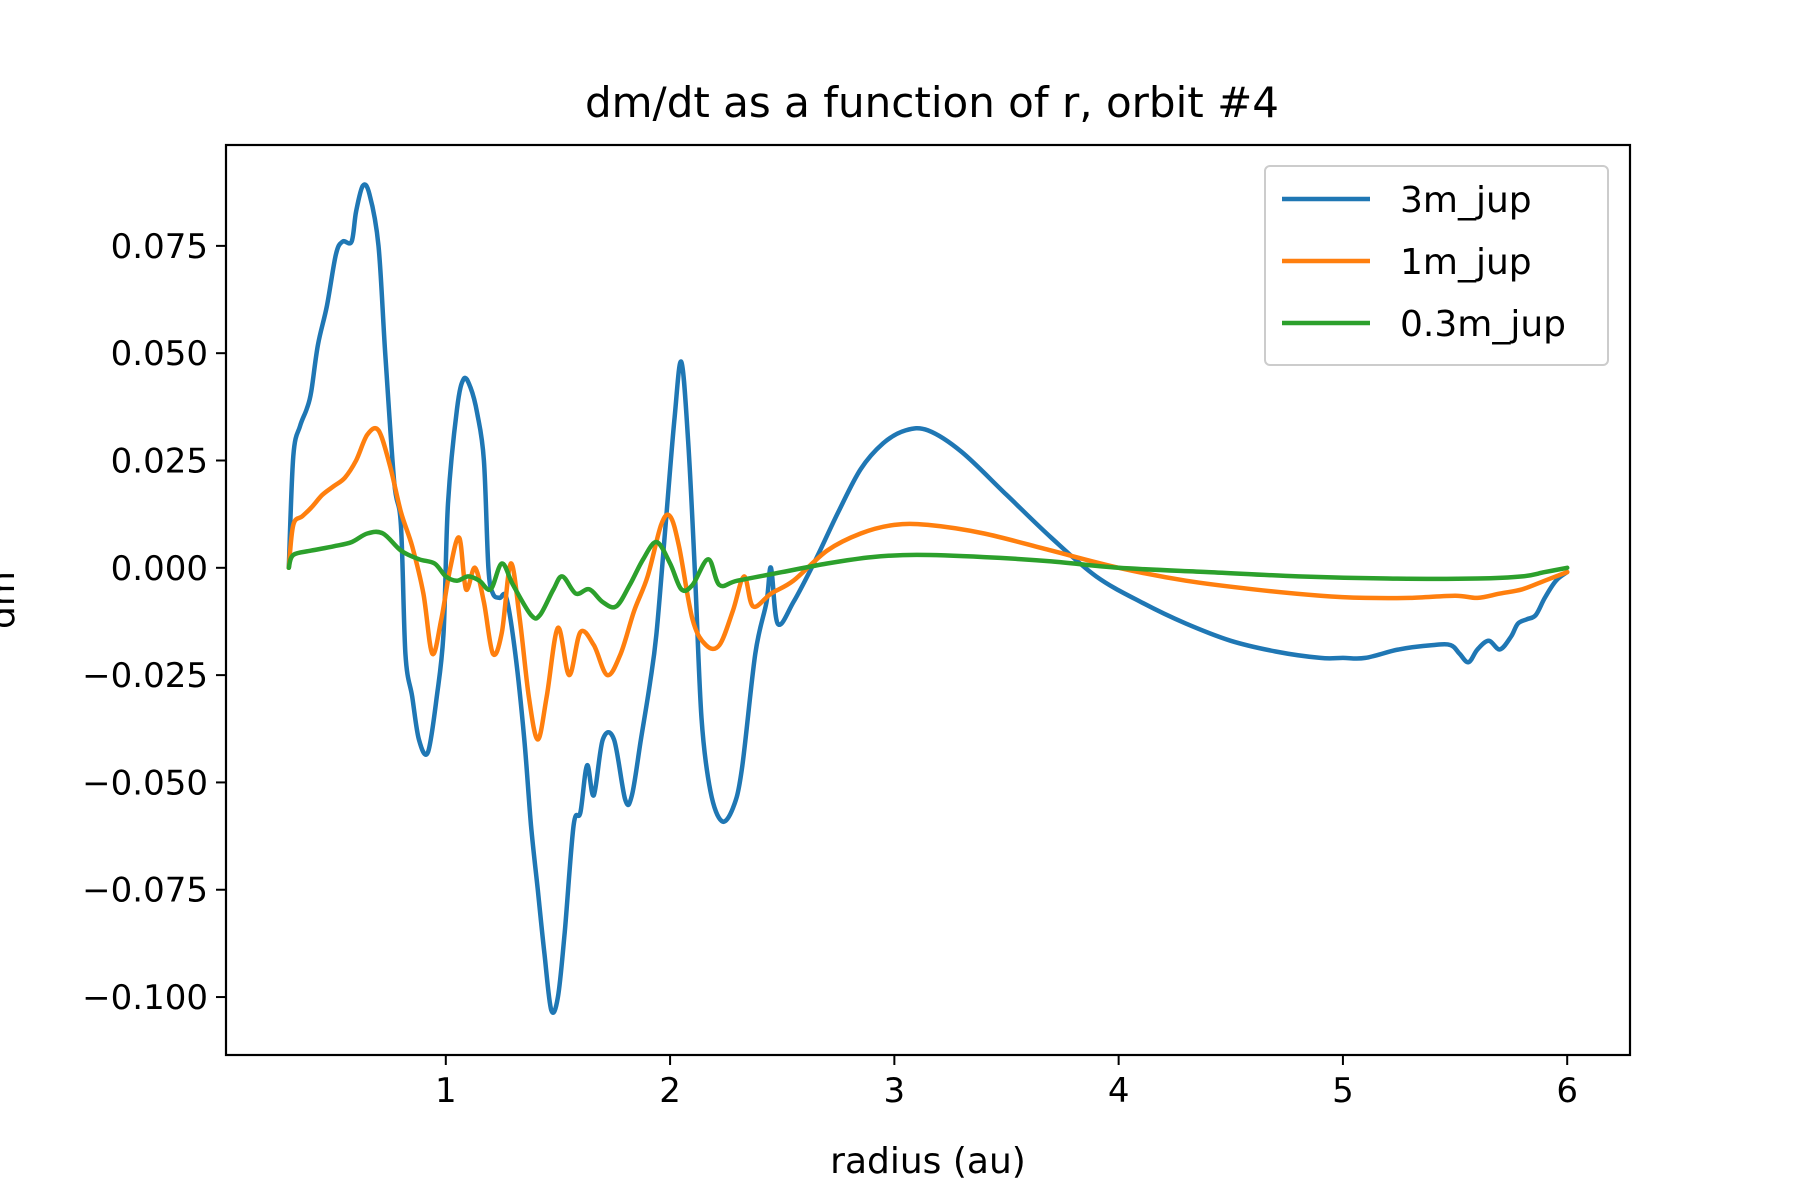 This screenshot has width=1800, height=1200. Describe the element at coordinates (159, 569) in the screenshot. I see `y-tick-label: 0.000` at that location.